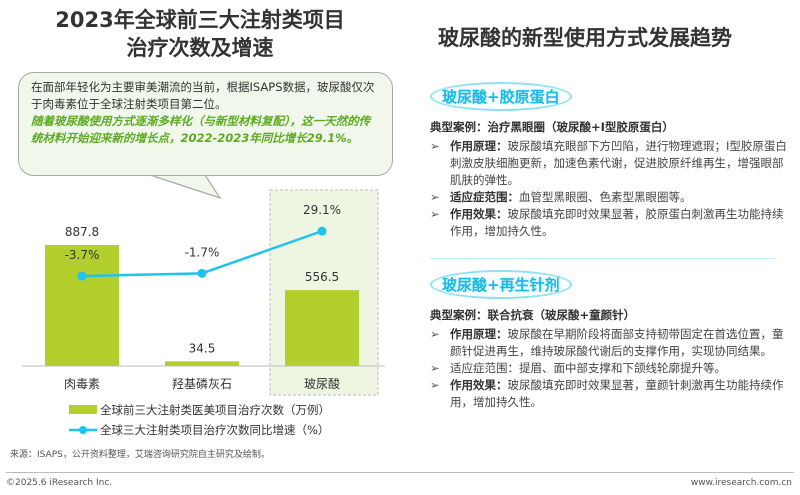 The image size is (800, 495). What do you see at coordinates (140, 455) in the screenshot?
I see `source-note: 来源：ISAPS，公开资料整理，艾瑞咨询研究院自主研究及绘制。` at bounding box center [140, 455].